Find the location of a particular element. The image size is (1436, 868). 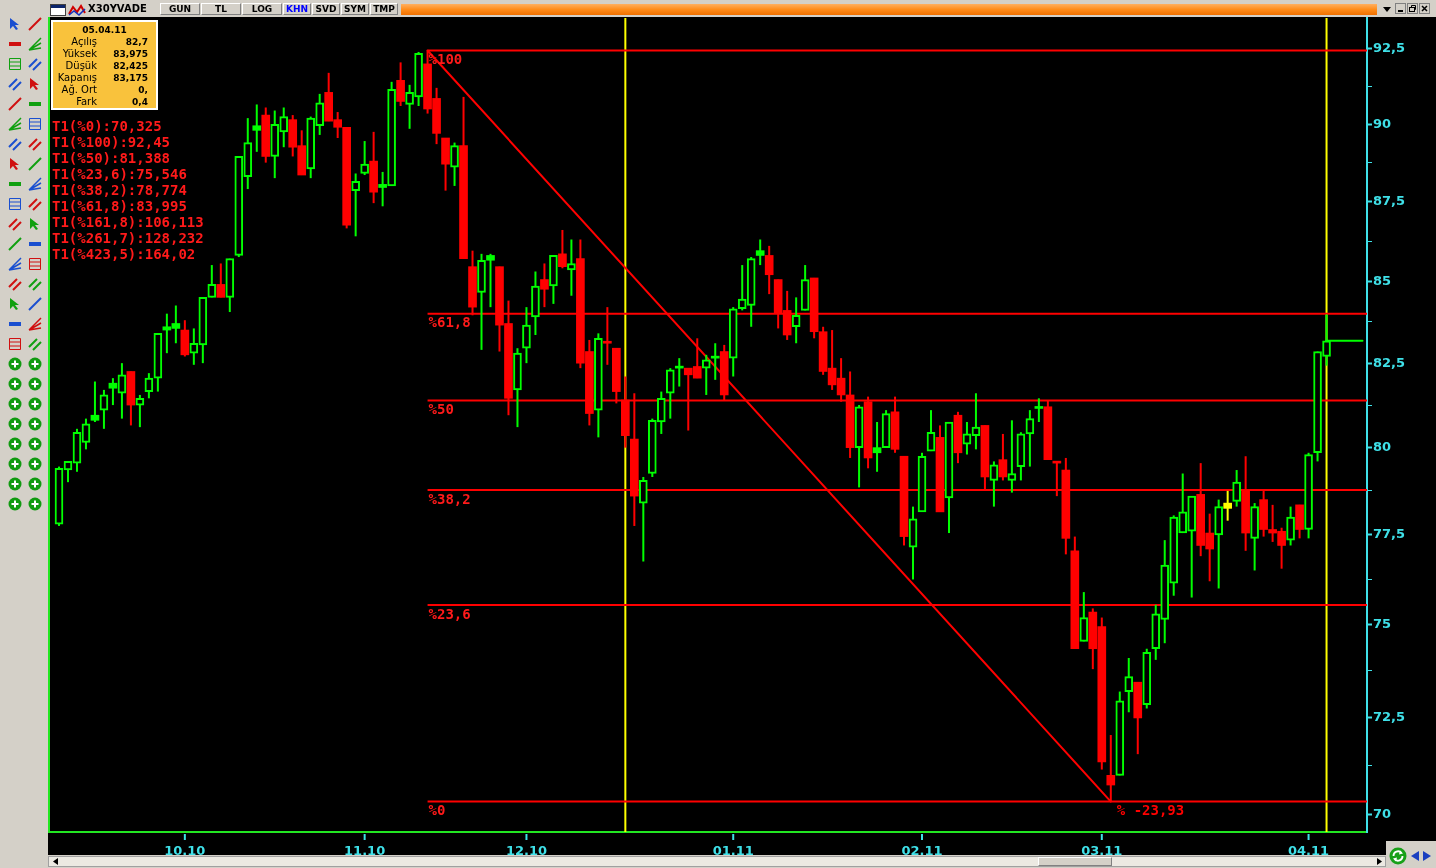

y-tick-label: 87,5 is located at coordinates (1389, 200).